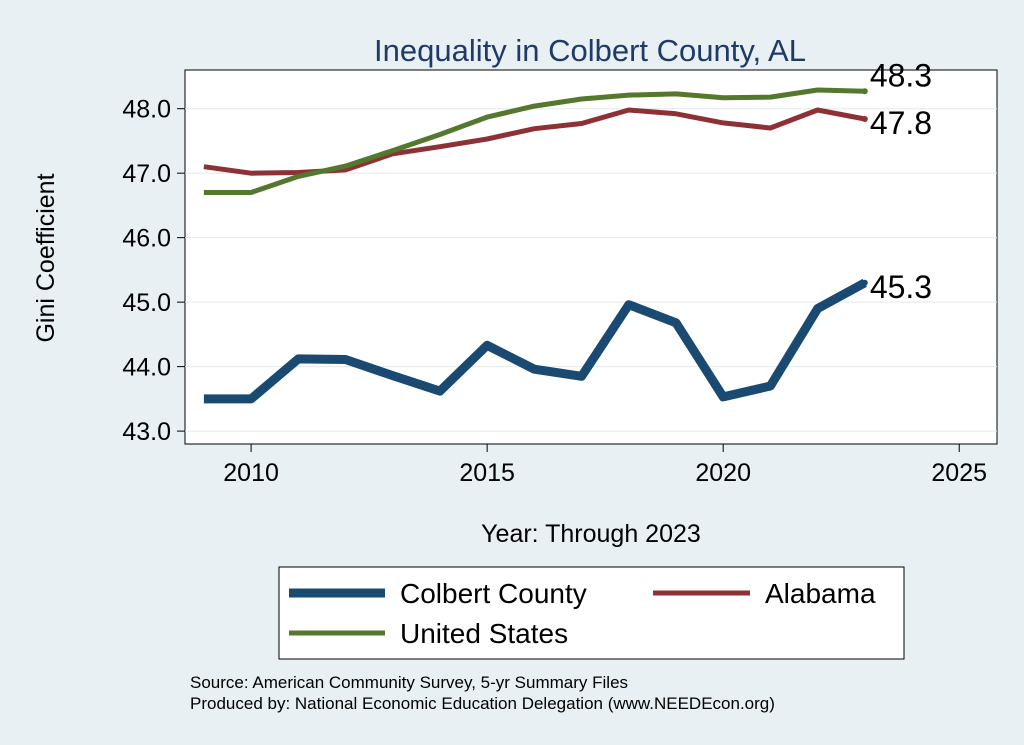 The image size is (1024, 745). What do you see at coordinates (864, 91) in the screenshot?
I see `end-marker-united-states` at bounding box center [864, 91].